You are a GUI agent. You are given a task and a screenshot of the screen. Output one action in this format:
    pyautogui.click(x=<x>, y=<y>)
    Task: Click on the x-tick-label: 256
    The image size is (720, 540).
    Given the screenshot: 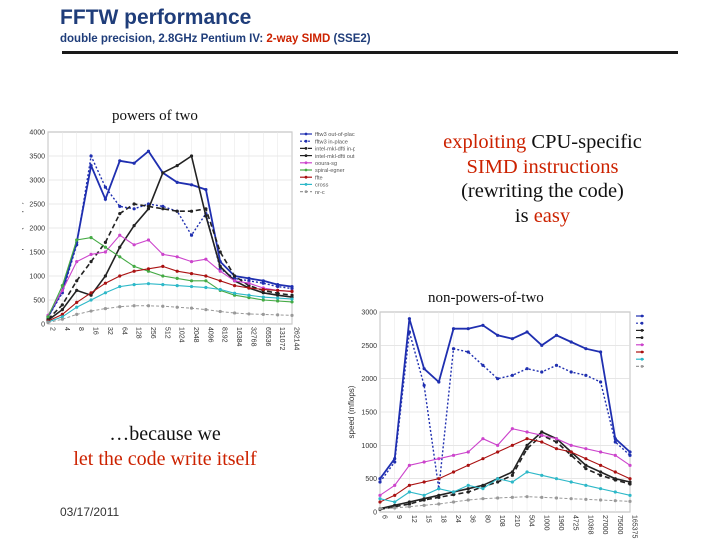 What is the action you would take?
    pyautogui.click(x=152, y=333)
    